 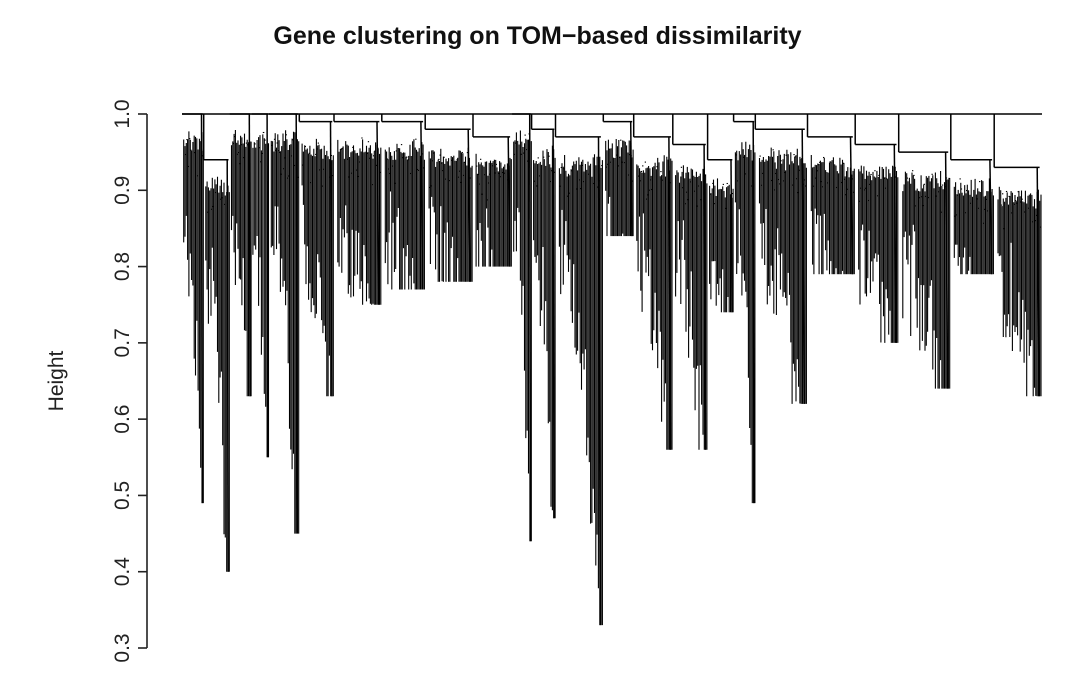 What do you see at coordinates (122, 572) in the screenshot?
I see `y-tick-label: 0.4` at bounding box center [122, 572].